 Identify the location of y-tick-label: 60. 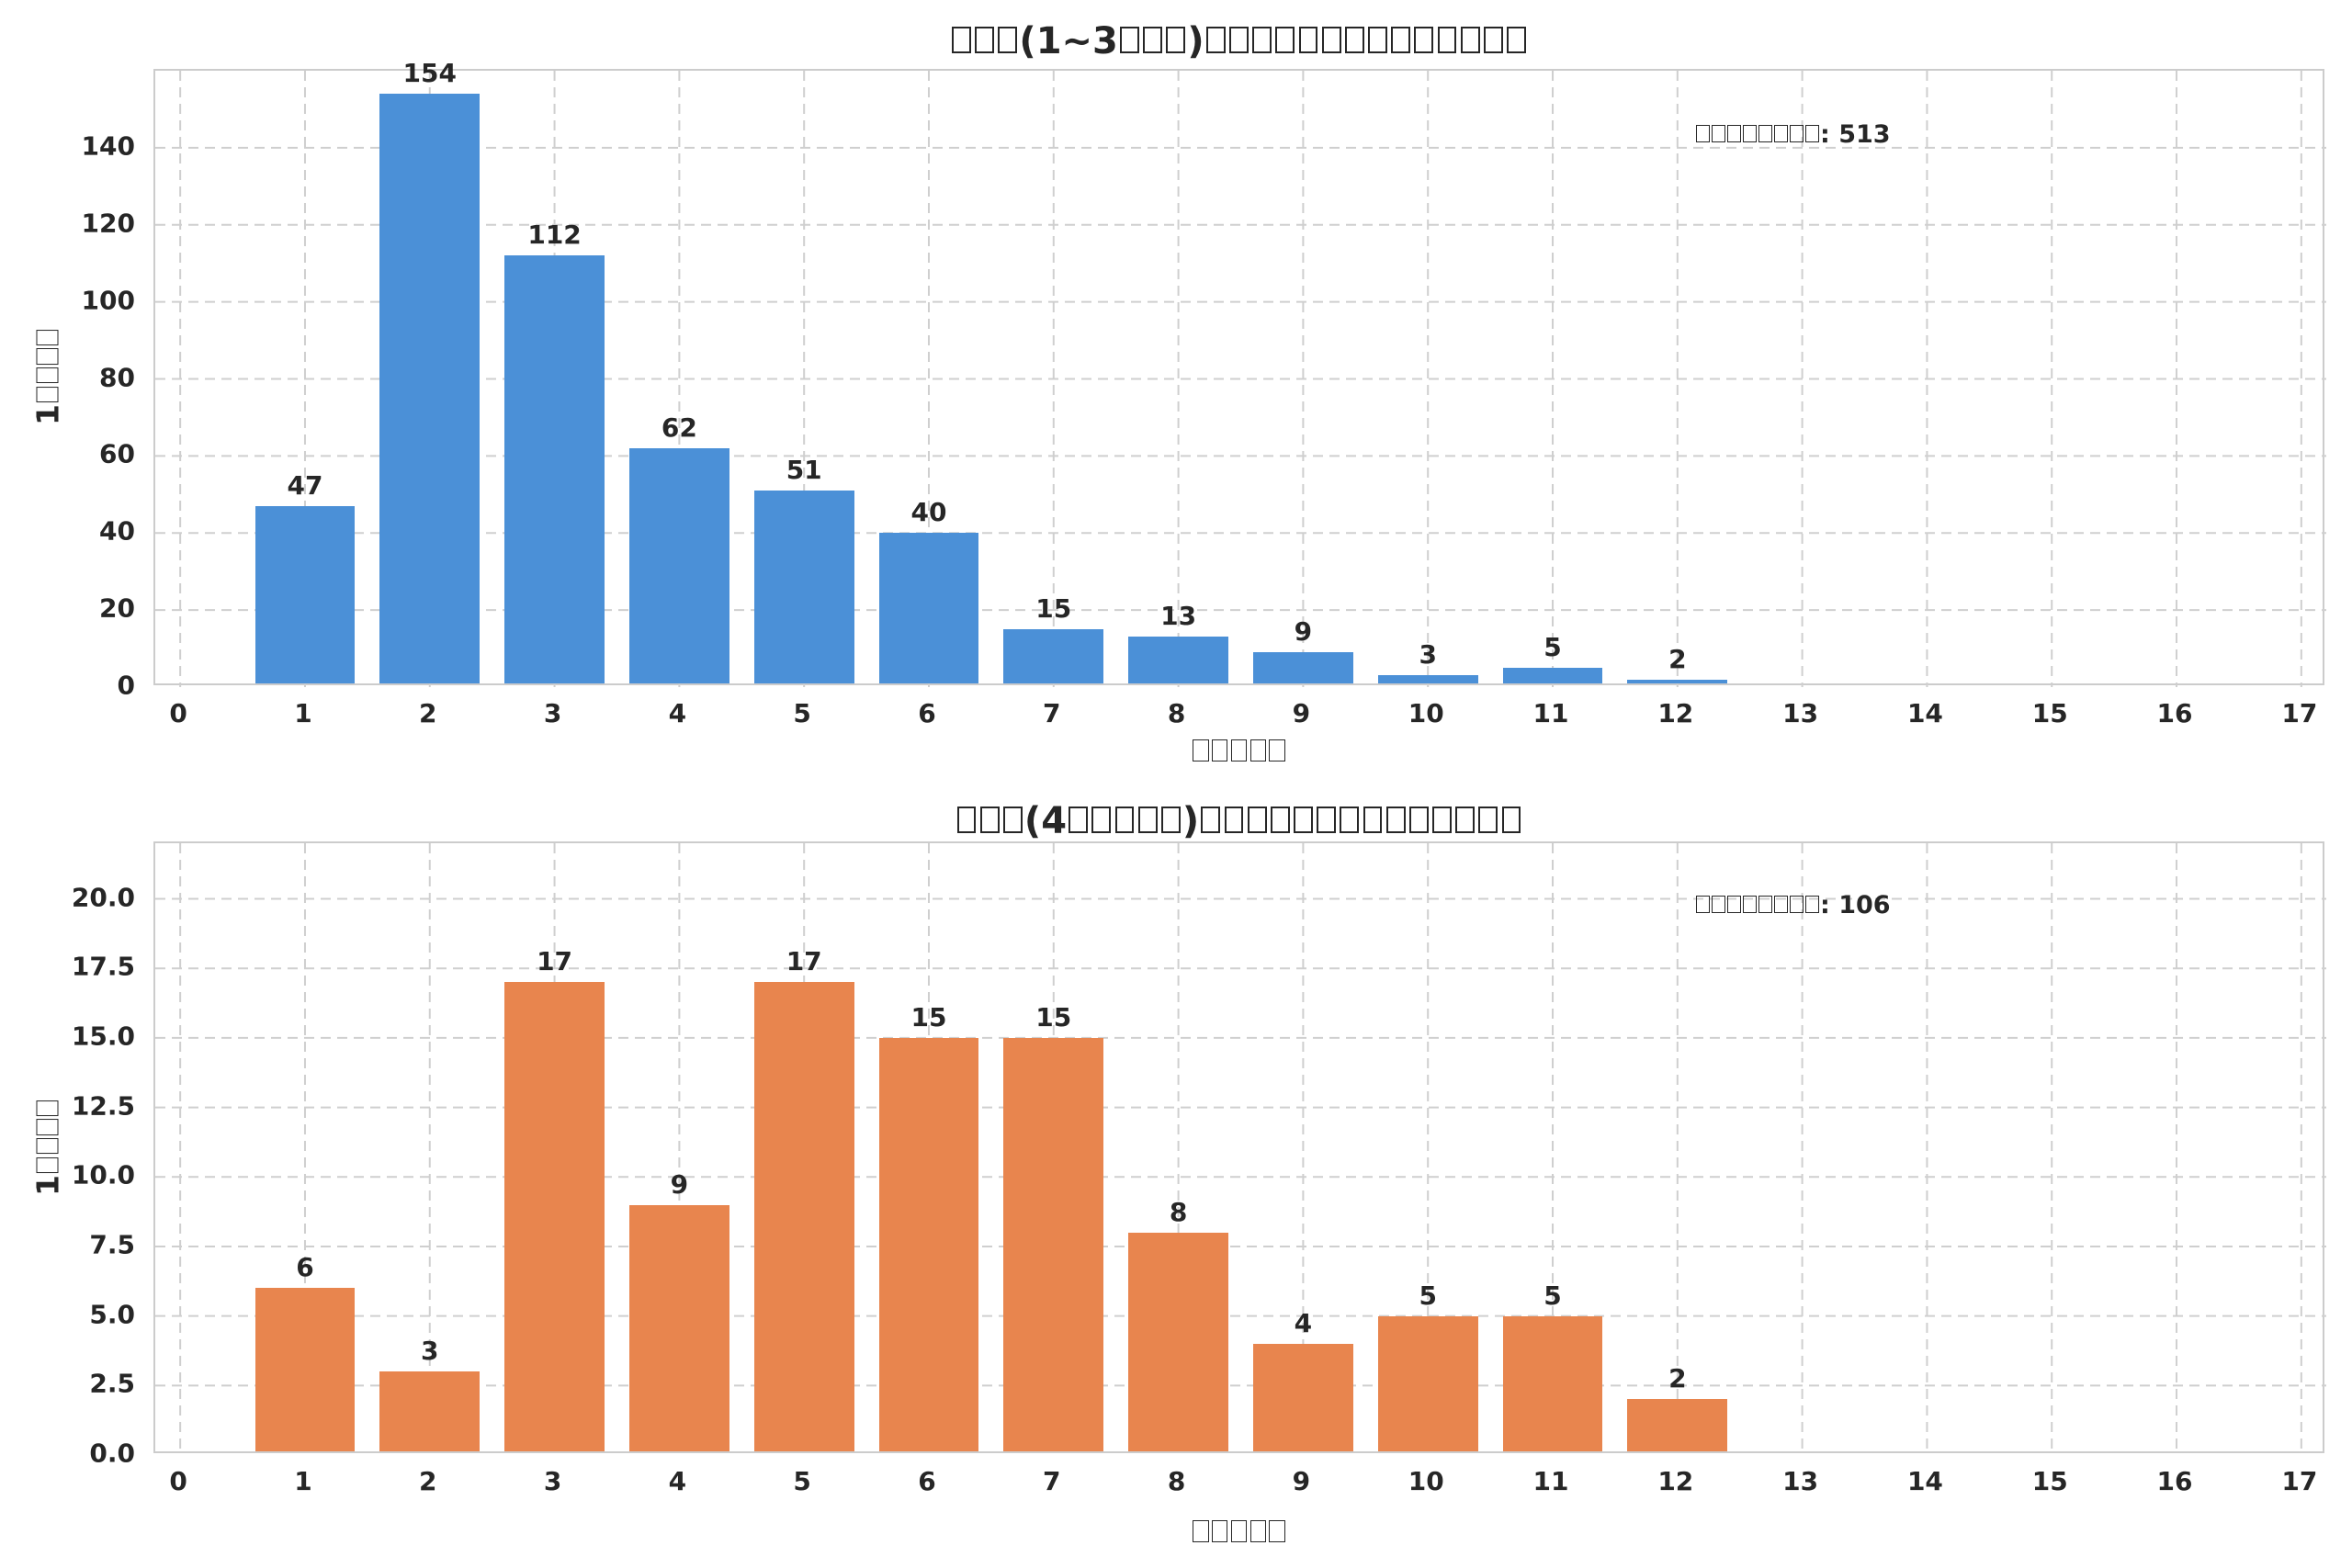
(117, 454).